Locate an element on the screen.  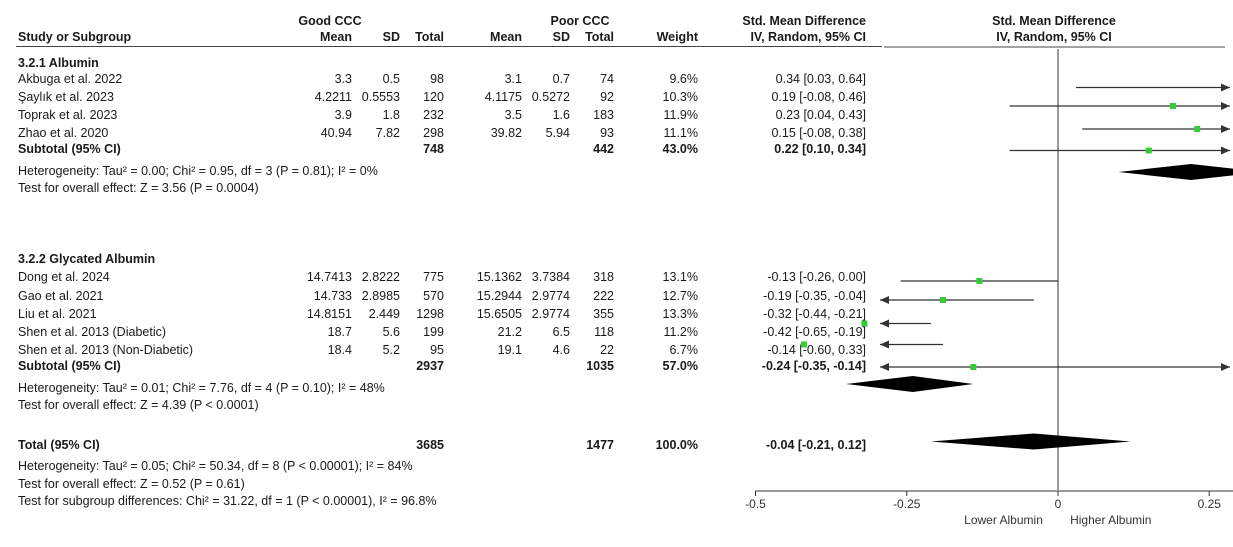
study-cell-total1: 95 is located at coordinates (437, 350).